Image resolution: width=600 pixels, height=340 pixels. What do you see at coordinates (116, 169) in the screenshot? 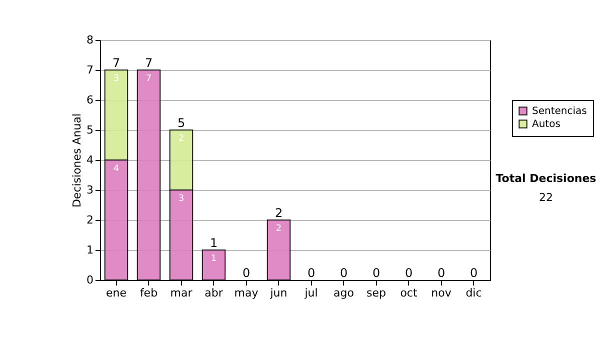
I see `data-label: 4` at bounding box center [116, 169].